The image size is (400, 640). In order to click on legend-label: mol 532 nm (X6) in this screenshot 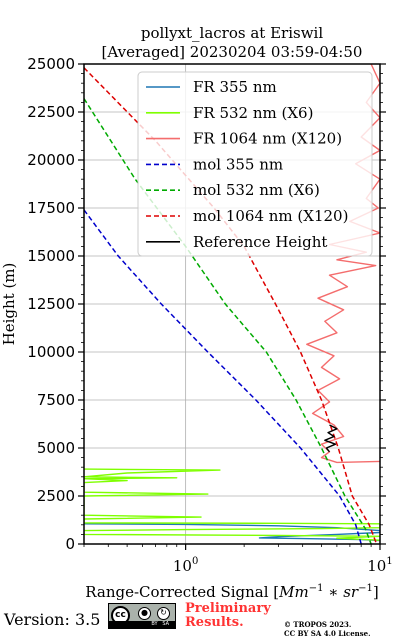, I will do `click(256, 190)`.